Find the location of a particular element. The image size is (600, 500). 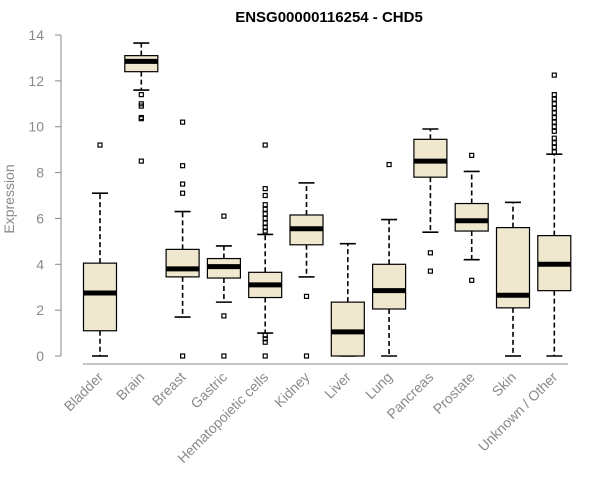

box-prostate is located at coordinates (471, 217).